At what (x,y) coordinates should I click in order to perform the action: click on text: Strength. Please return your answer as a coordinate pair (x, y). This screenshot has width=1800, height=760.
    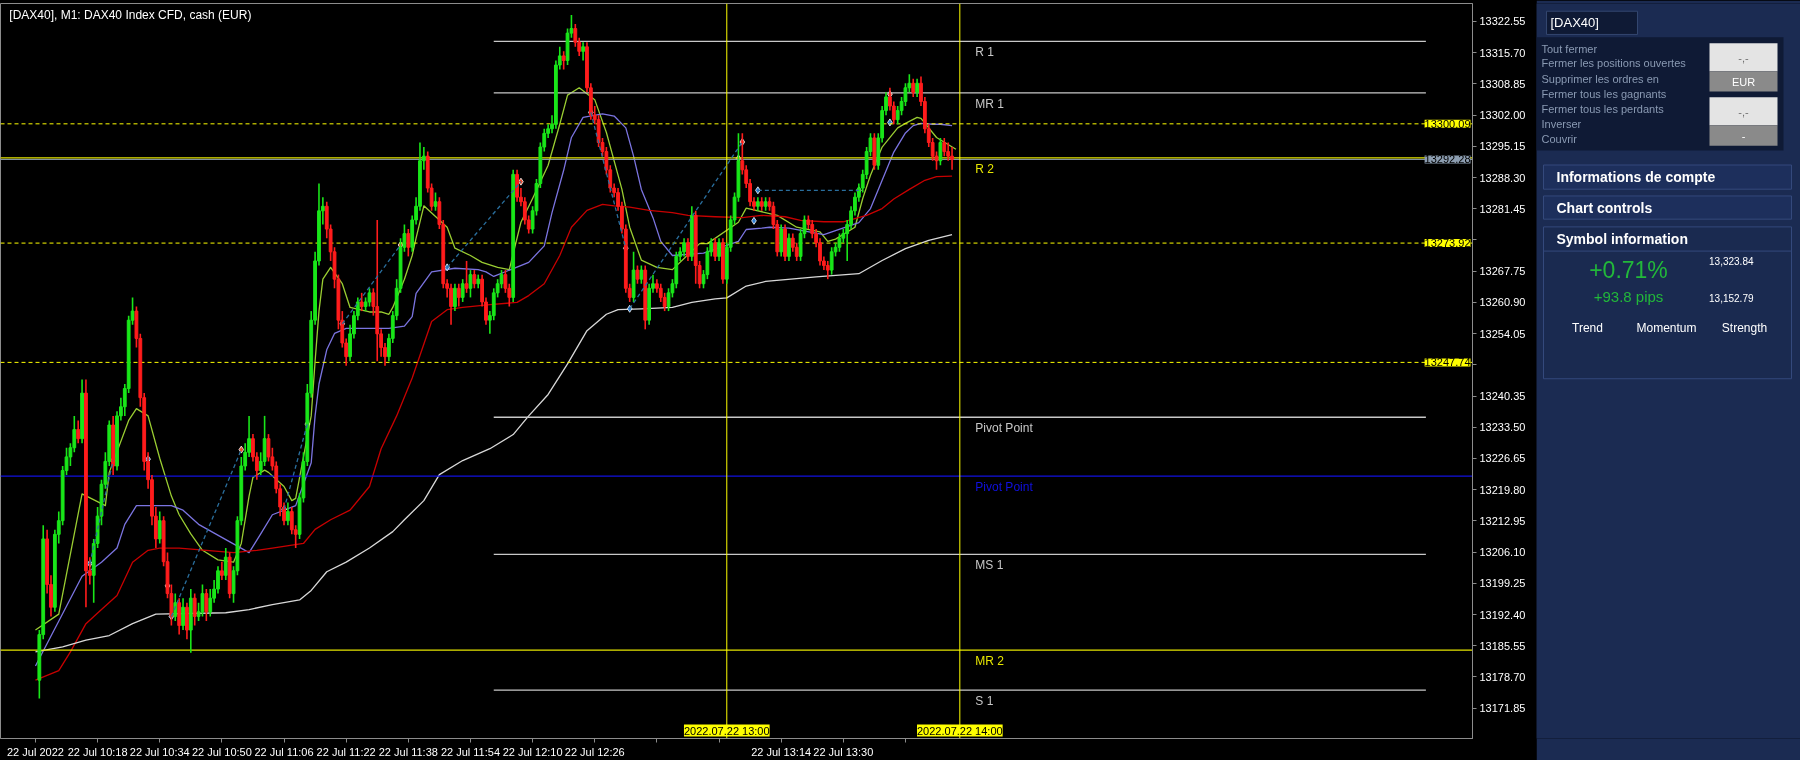
    Looking at the image, I should click on (1744, 328).